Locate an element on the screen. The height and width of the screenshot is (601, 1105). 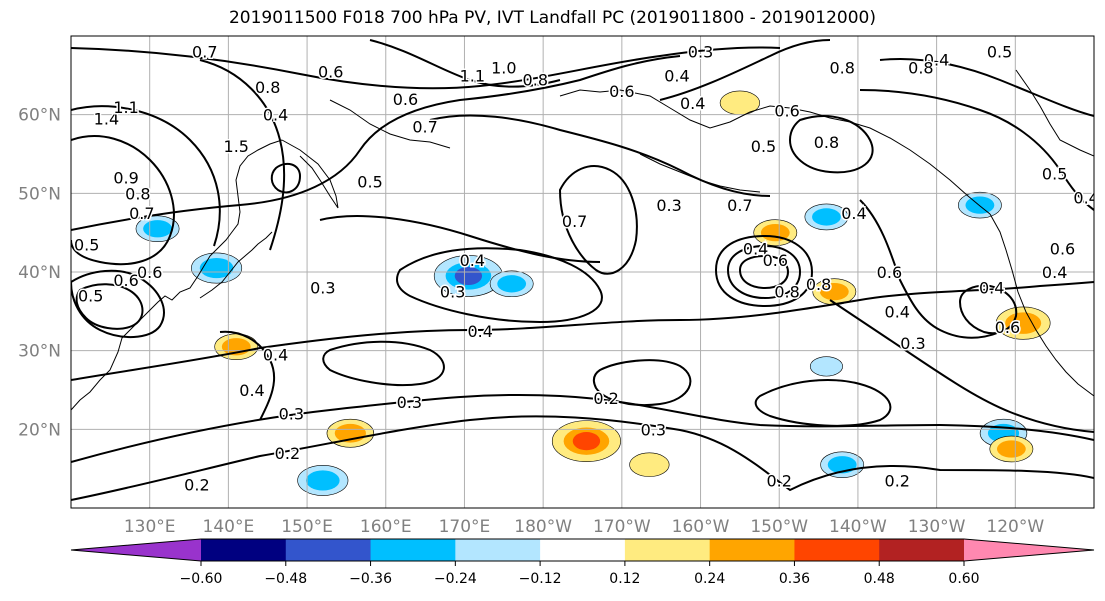
colorbar-tick-label: −0.60 is located at coordinates (201, 579).